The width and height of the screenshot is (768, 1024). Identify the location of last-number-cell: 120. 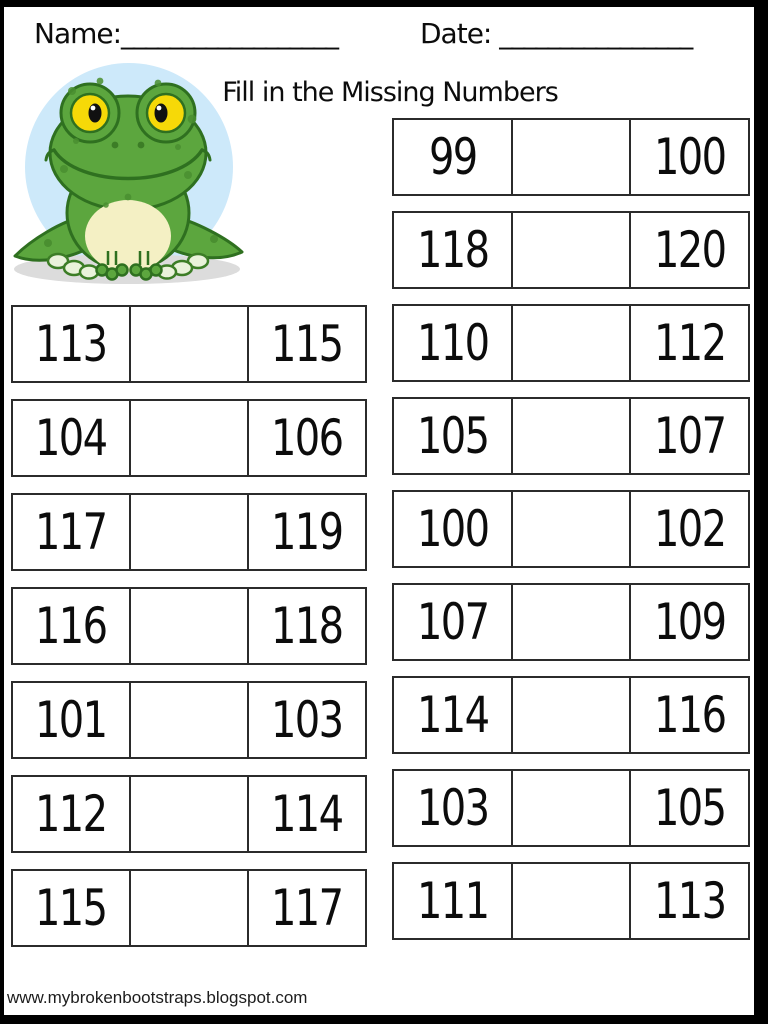
(688, 250).